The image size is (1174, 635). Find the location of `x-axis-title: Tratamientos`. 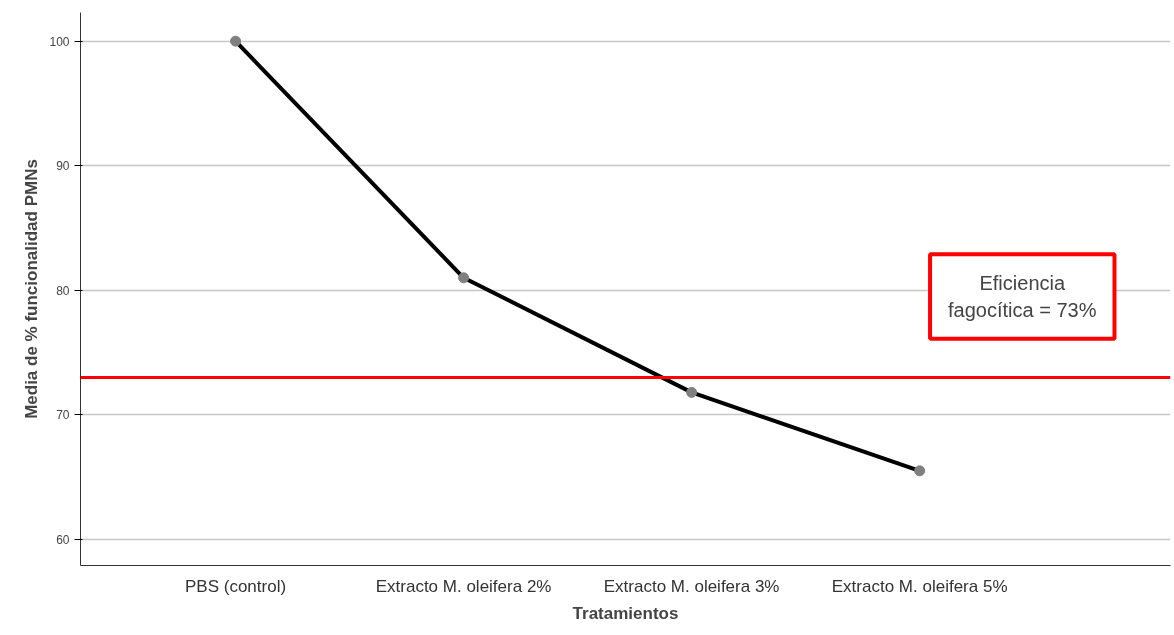

x-axis-title: Tratamientos is located at coordinates (625, 613).